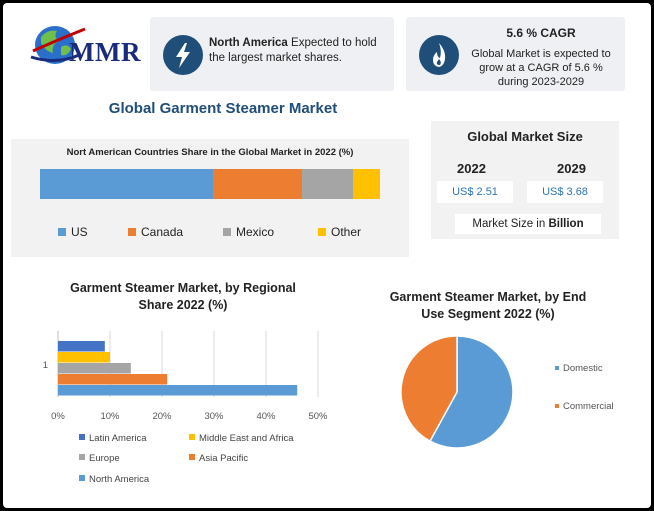 Image resolution: width=654 pixels, height=511 pixels. What do you see at coordinates (566, 224) in the screenshot?
I see `note-bold: Billion` at bounding box center [566, 224].